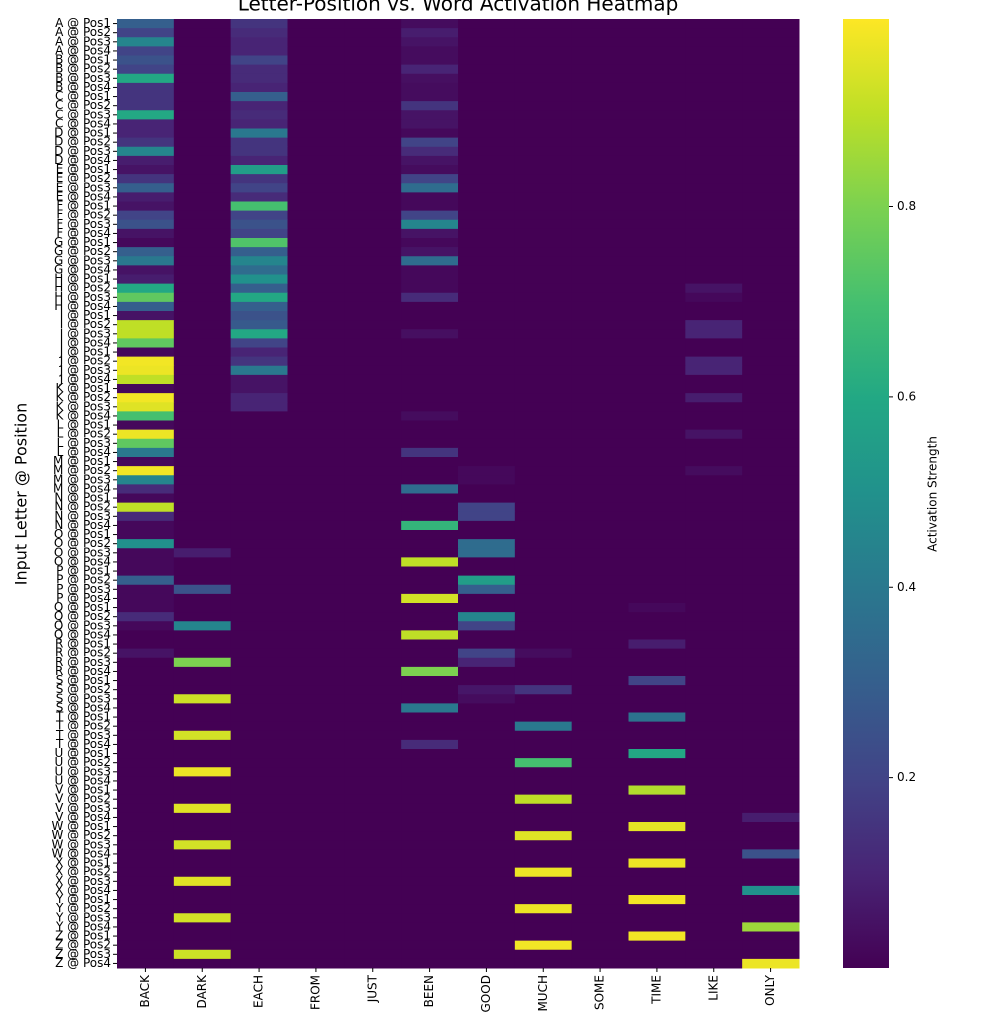 This screenshot has height=1014, width=1000. Describe the element at coordinates (83, 196) in the screenshot. I see `y-tick-label: E @ Pos4` at that location.